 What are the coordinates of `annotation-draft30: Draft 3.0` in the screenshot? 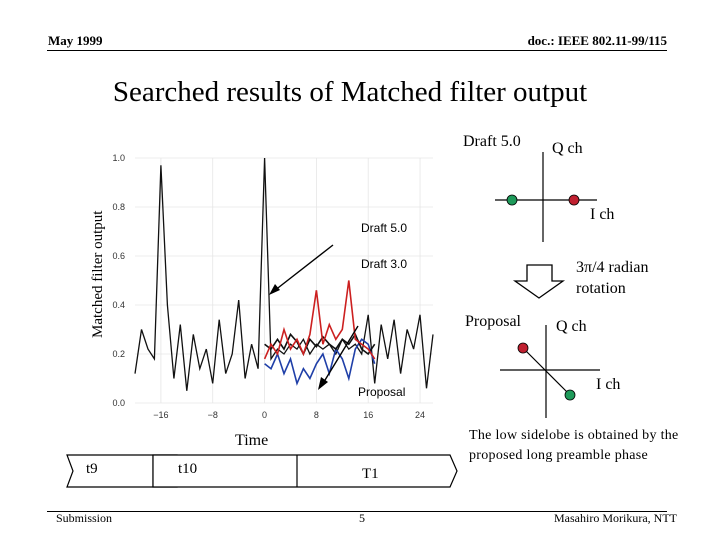 It's located at (384, 264).